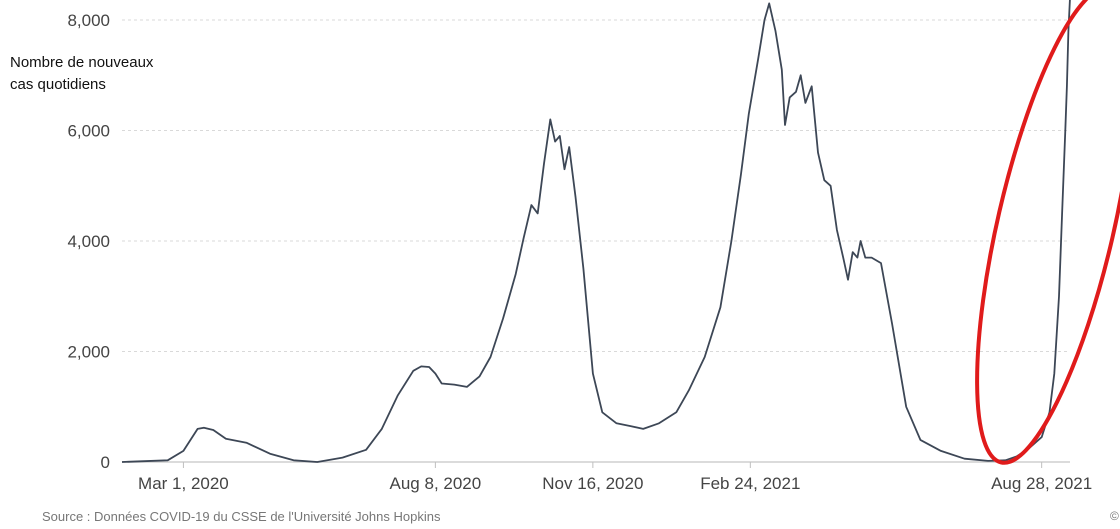 This screenshot has width=1120, height=529. Describe the element at coordinates (1041, 483) in the screenshot. I see `x-tick-label: Aug 28, 2021` at that location.